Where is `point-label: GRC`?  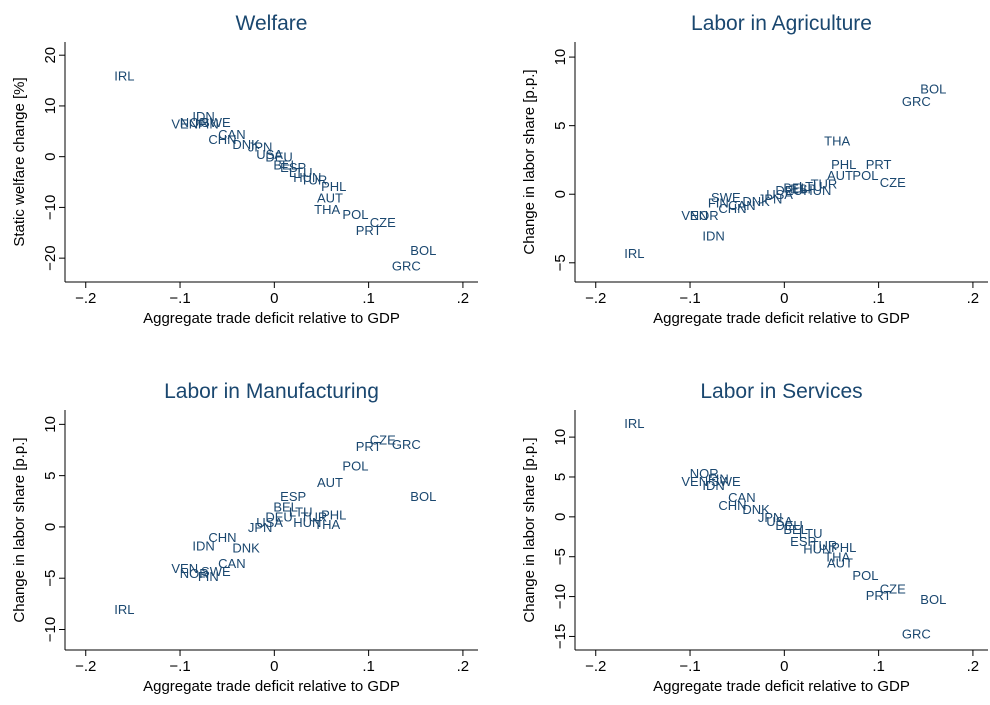 point-label: GRC is located at coordinates (916, 633).